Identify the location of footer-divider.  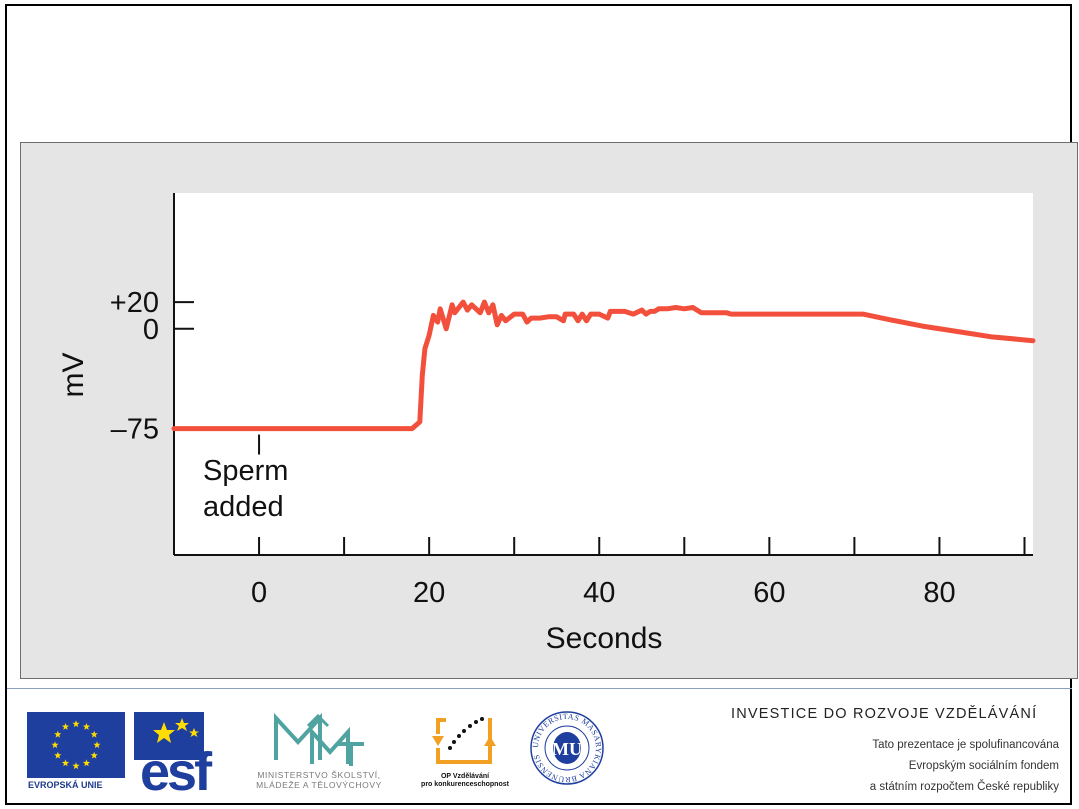
(539, 688).